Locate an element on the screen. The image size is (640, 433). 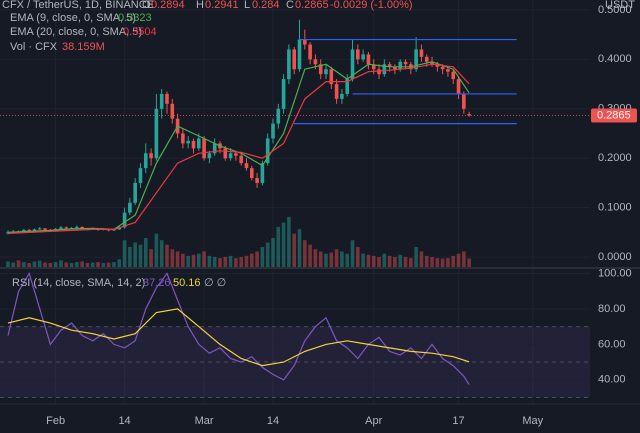
rsi-tick-label: 40.00 is located at coordinates (612, 380).